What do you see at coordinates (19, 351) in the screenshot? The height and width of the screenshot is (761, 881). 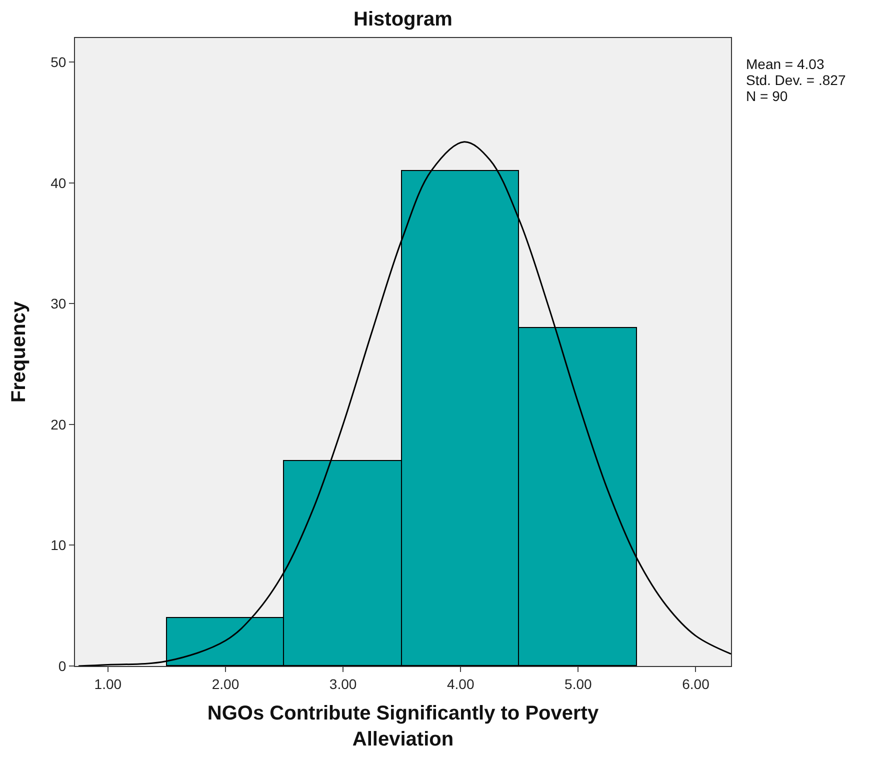 I see `y-axis-title: Frequency` at bounding box center [19, 351].